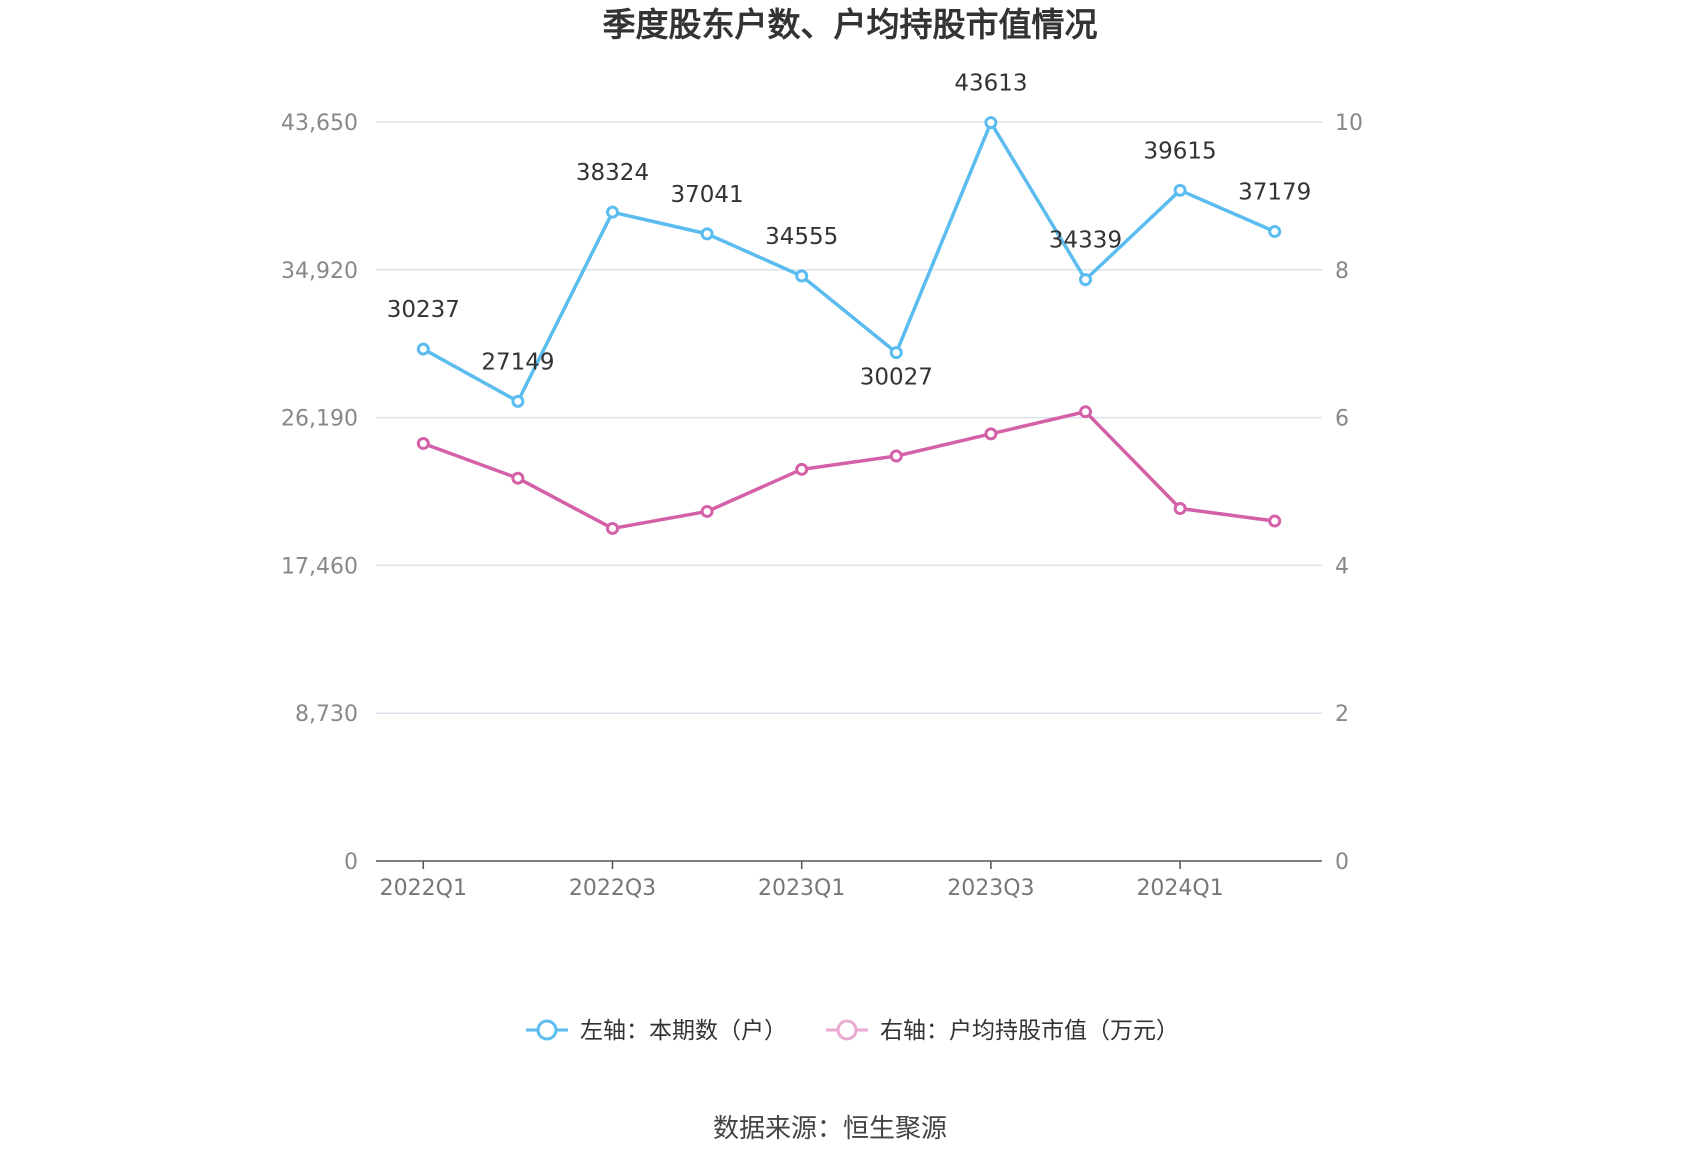  I want to click on legend-item-right-series: 右轴：户均持股市值（万元）, so click(1002, 1031).